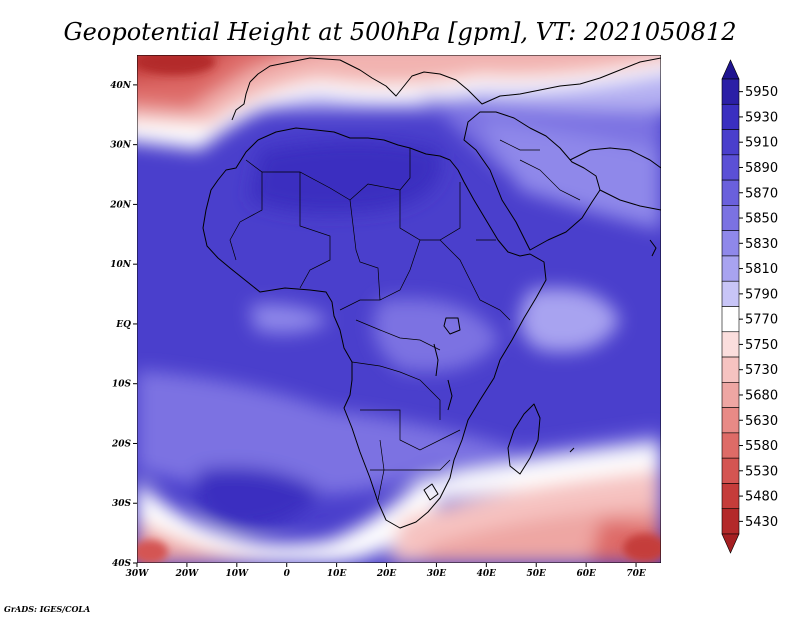 The width and height of the screenshot is (800, 618). What do you see at coordinates (487, 574) in the screenshot?
I see `x-tick-label: 40E` at bounding box center [487, 574].